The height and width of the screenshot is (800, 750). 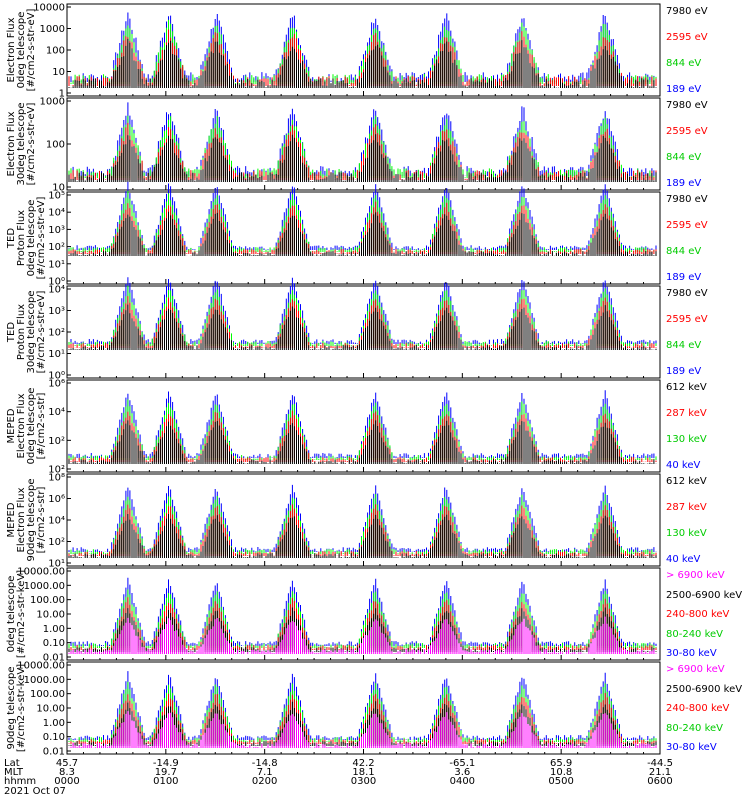 What do you see at coordinates (54, 643) in the screenshot?
I see `y-tick-label: 0.10` at bounding box center [54, 643].